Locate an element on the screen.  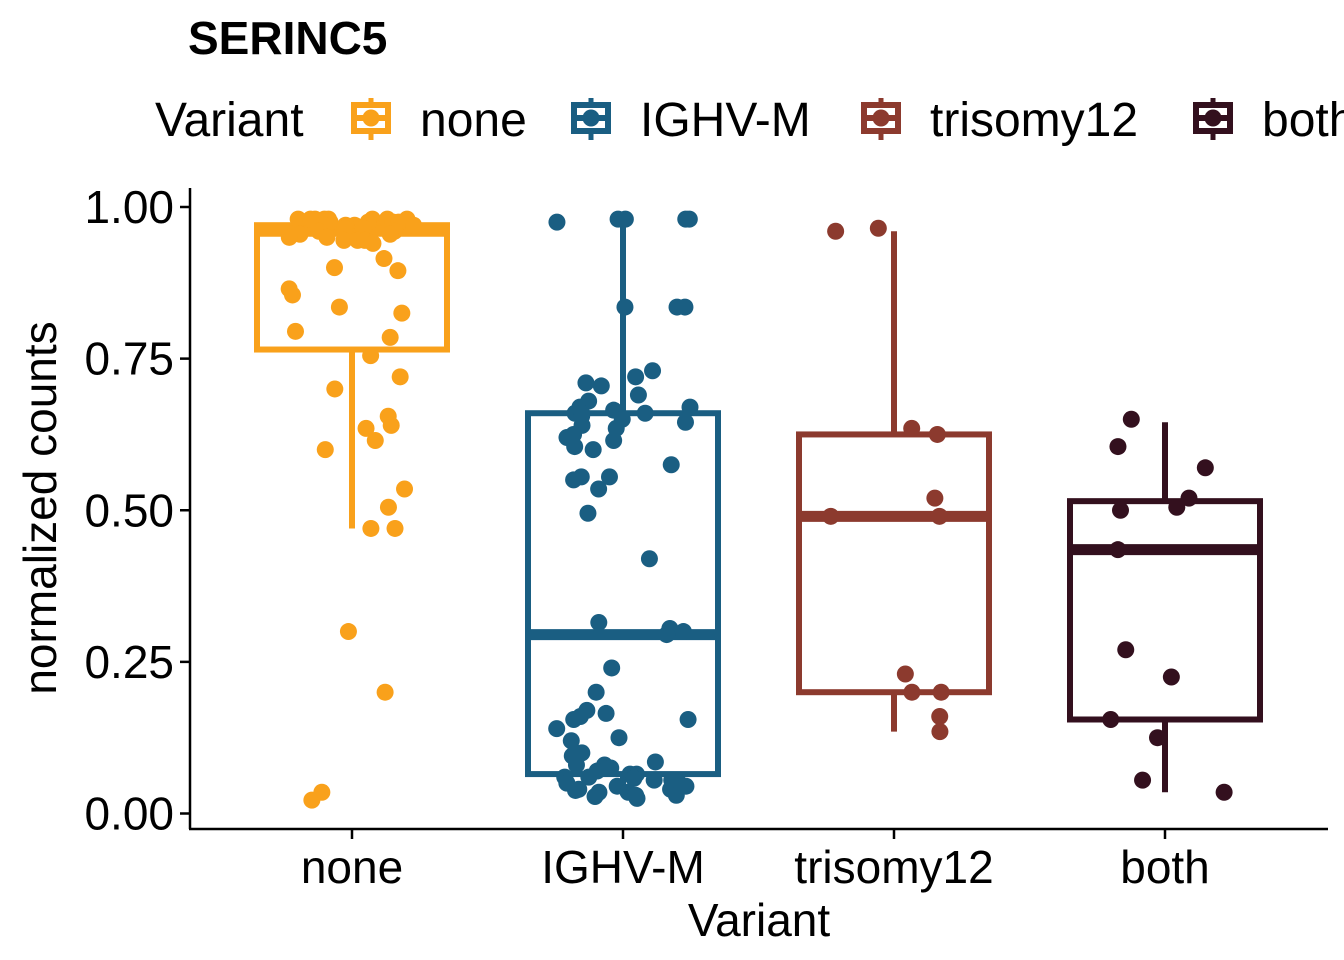
x-ticks: none IGHV-M trisomy12 both is located at coordinates (755, 861).